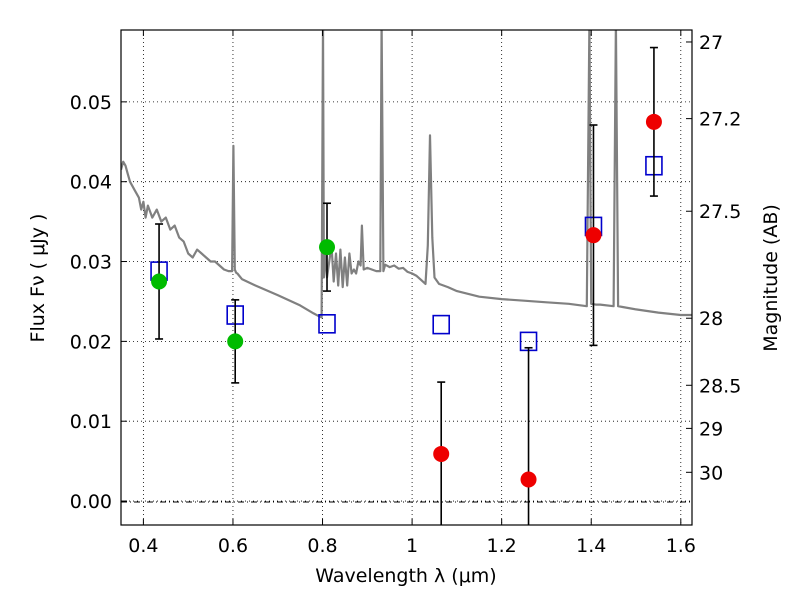  What do you see at coordinates (91, 103) in the screenshot?
I see `y-tick-label: 0.05` at bounding box center [91, 103].